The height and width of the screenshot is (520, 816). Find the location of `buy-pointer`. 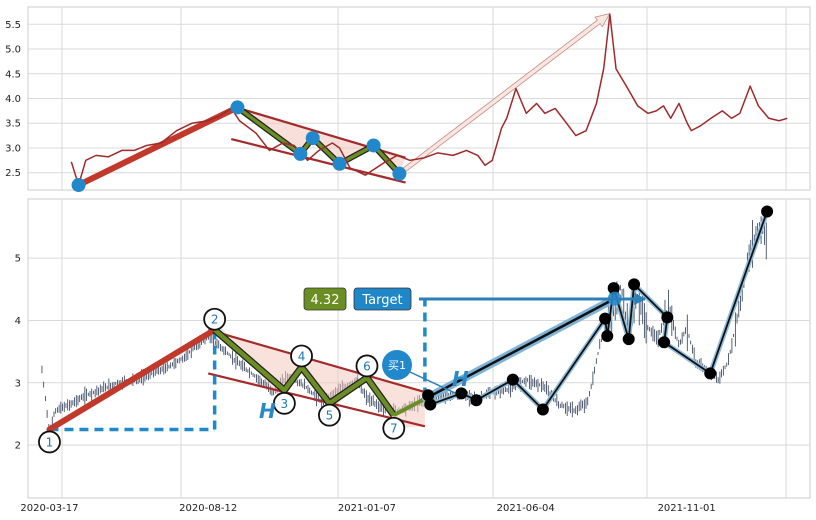

buy-pointer is located at coordinates (432, 382).